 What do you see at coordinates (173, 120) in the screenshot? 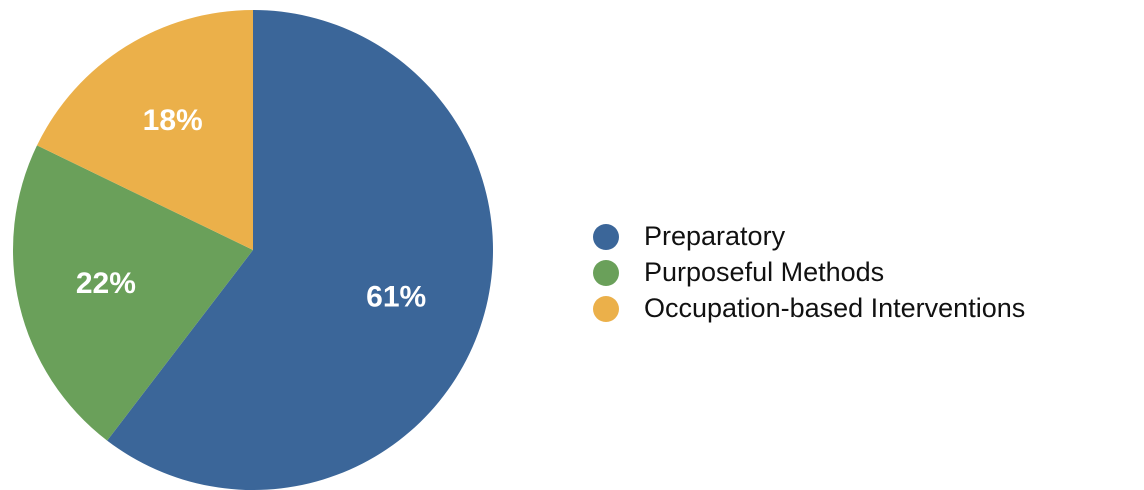
I see `slice-label: 18%` at bounding box center [173, 120].